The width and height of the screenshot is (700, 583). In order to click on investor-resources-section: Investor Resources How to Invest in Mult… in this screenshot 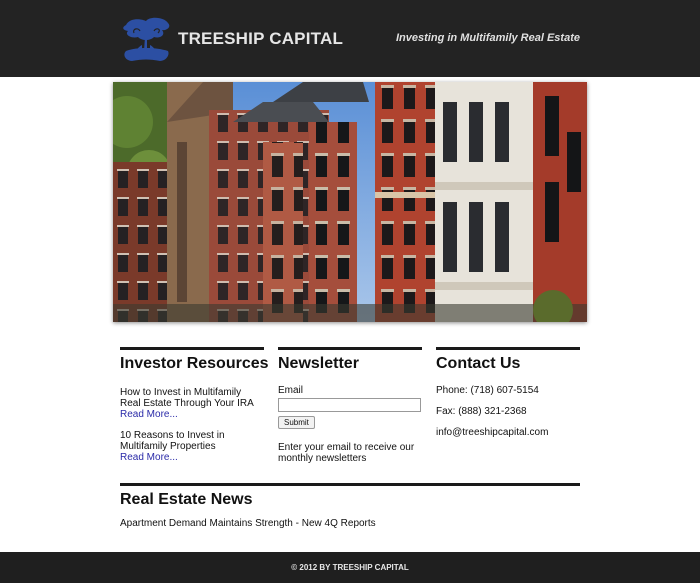, I will do `click(194, 405)`.